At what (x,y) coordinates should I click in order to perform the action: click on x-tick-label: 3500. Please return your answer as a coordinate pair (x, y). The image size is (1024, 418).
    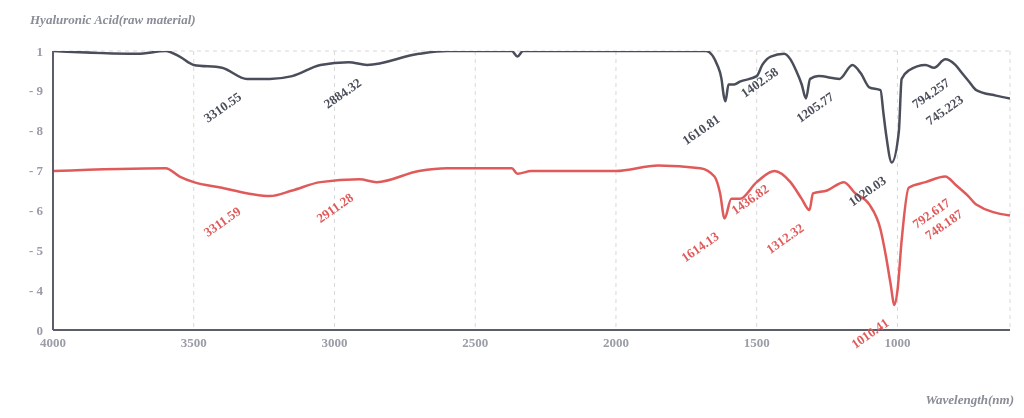
    Looking at the image, I should click on (193, 343).